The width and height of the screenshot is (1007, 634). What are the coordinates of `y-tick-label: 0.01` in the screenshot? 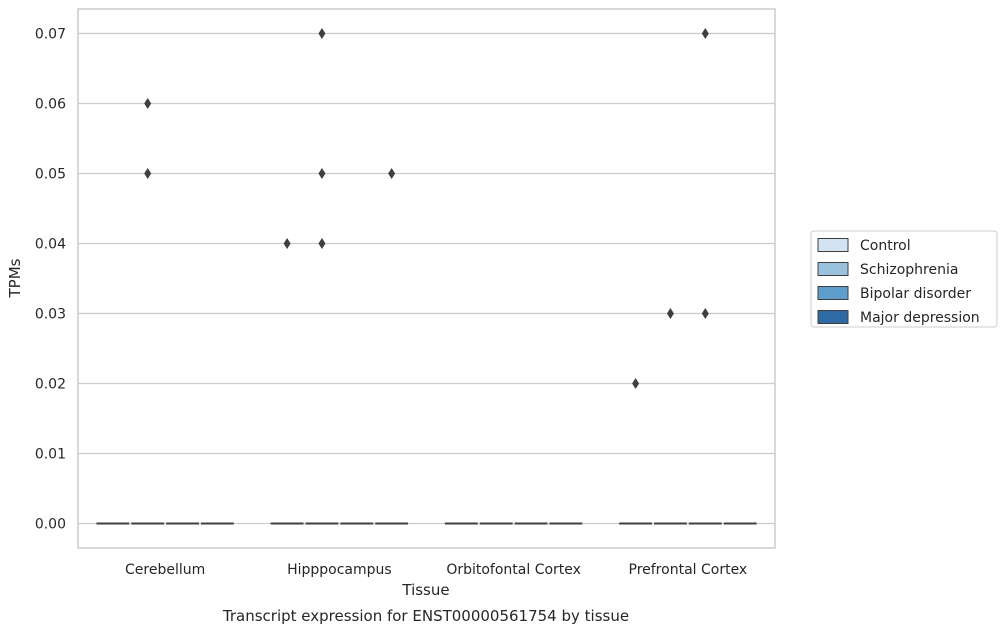 It's located at (50, 455).